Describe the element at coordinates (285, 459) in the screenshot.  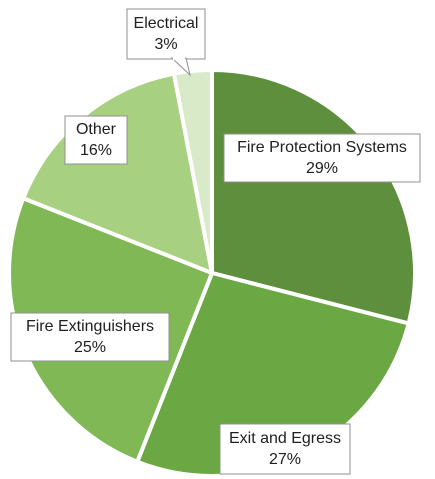
I see `slice-value-label: 27%` at that location.